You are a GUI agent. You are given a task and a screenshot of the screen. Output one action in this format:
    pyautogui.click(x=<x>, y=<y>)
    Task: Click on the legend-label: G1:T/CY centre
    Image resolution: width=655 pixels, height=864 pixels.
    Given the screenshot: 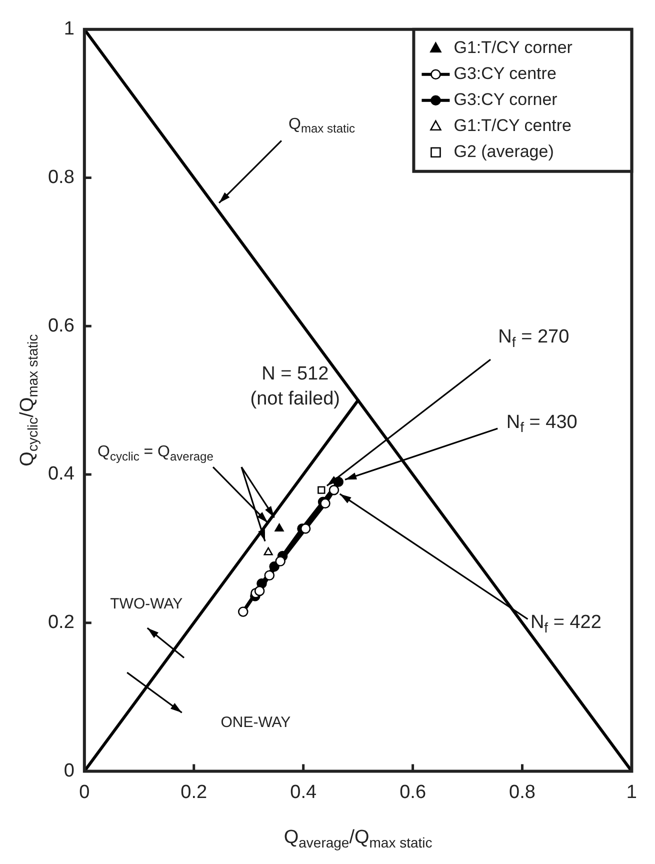 What is the action you would take?
    pyautogui.click(x=513, y=126)
    